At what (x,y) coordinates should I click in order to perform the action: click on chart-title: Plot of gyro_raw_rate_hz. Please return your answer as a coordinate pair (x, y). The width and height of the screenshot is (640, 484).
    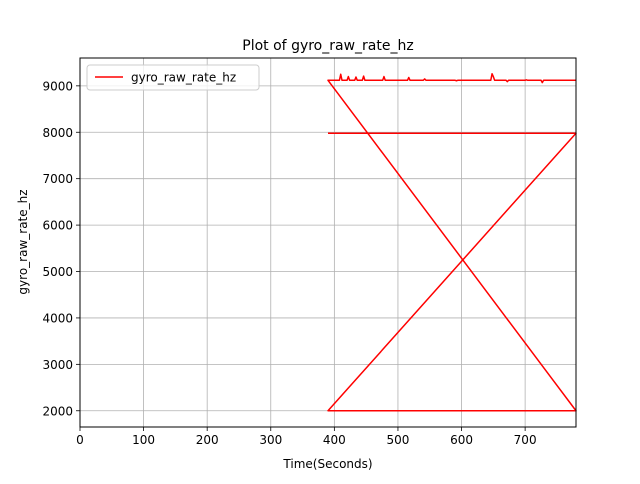
    Looking at the image, I should click on (327, 46).